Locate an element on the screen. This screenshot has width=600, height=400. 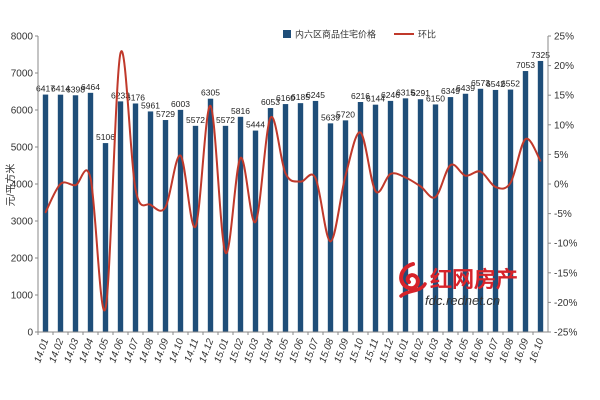
bar-data-label: 6246 is located at coordinates (390, 95).